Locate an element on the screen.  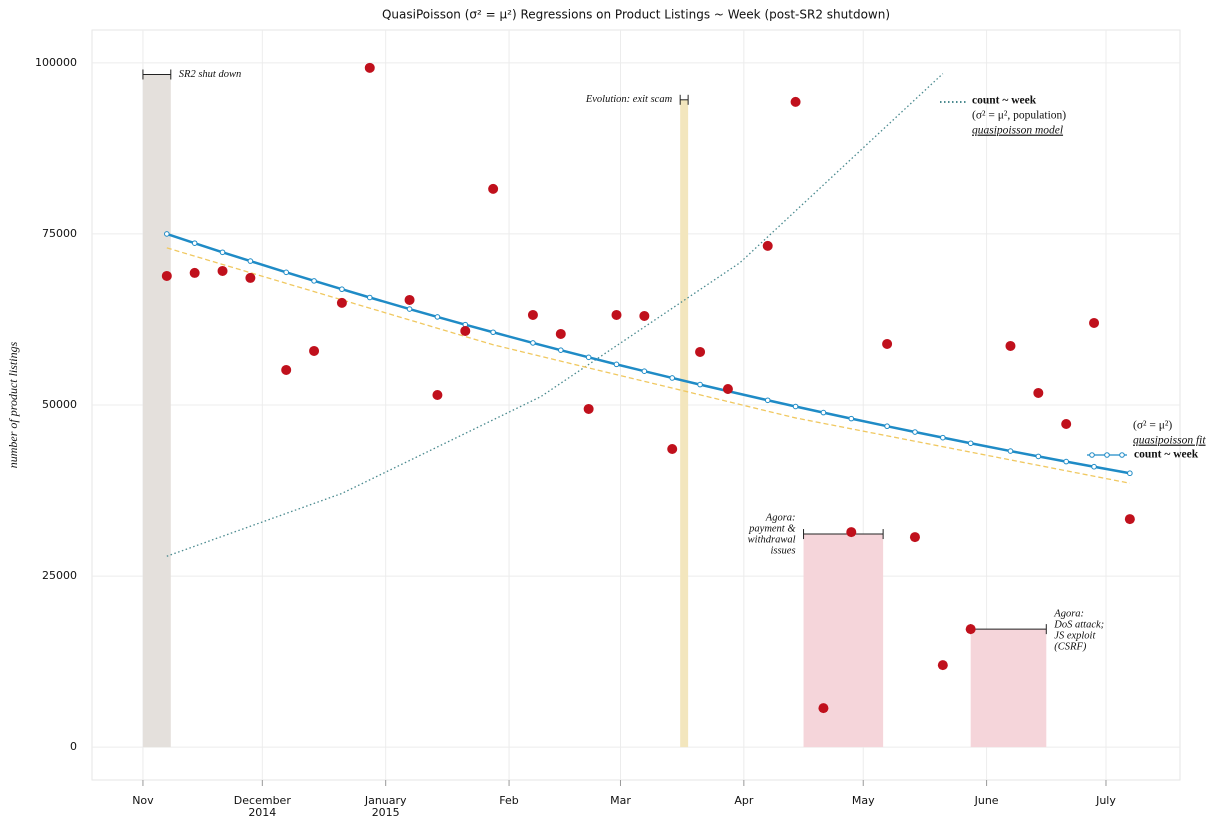
legend-text: quasipoisson model is located at coordinates (1017, 131).